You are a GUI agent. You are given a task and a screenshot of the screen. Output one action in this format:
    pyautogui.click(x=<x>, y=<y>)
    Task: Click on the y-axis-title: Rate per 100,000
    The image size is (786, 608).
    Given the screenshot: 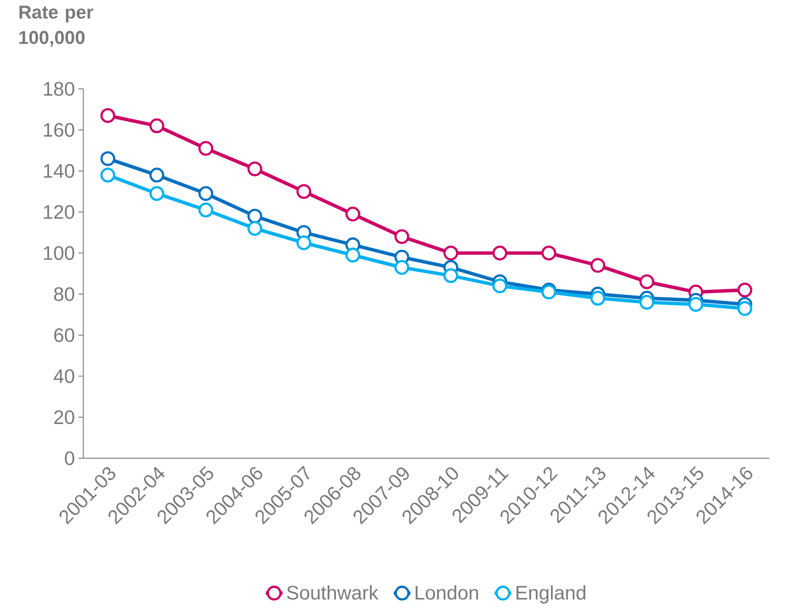 What is the action you would take?
    pyautogui.click(x=56, y=26)
    